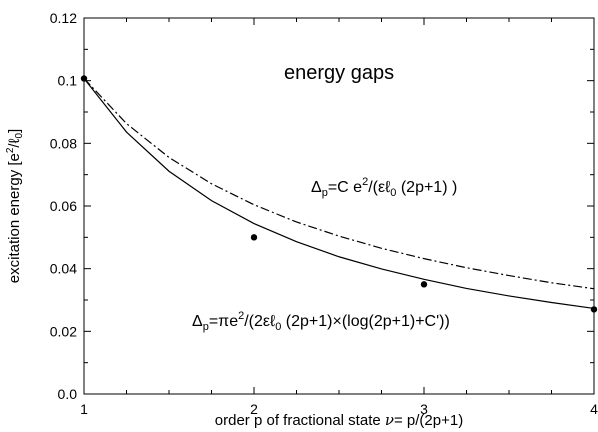 The width and height of the screenshot is (598, 432). Describe the element at coordinates (63, 143) in the screenshot. I see `y-tick-label: 0.08` at that location.